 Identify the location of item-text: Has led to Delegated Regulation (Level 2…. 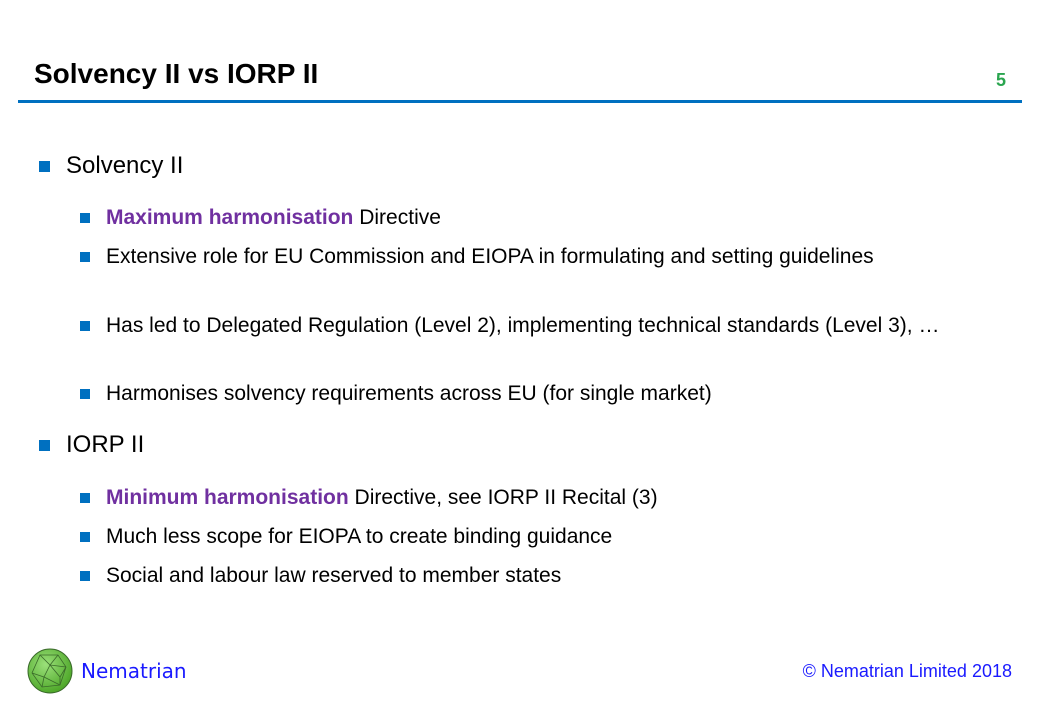
(523, 325).